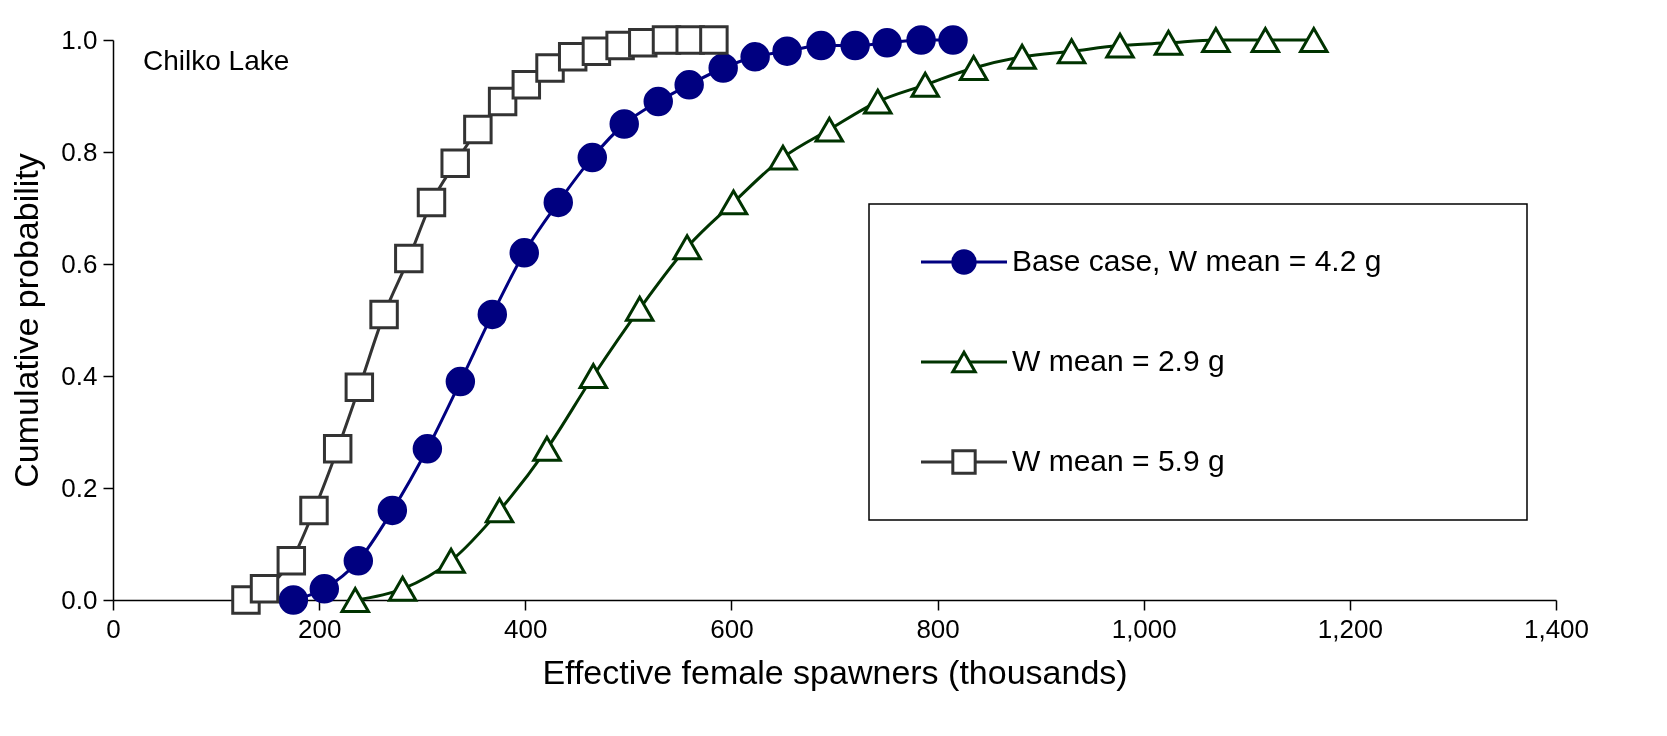 Image resolution: width=1667 pixels, height=736 pixels. I want to click on annotation: Chilko Lake, so click(216, 60).